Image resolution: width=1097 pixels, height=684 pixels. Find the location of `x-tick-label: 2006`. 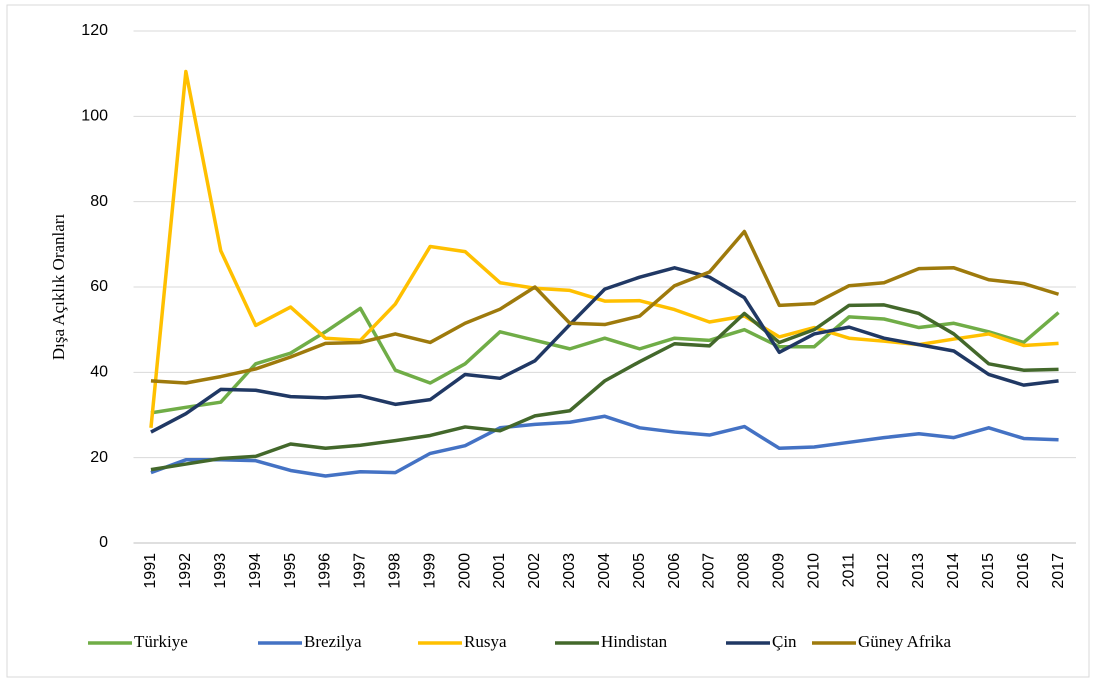

x-tick-label: 2006 is located at coordinates (674, 571).